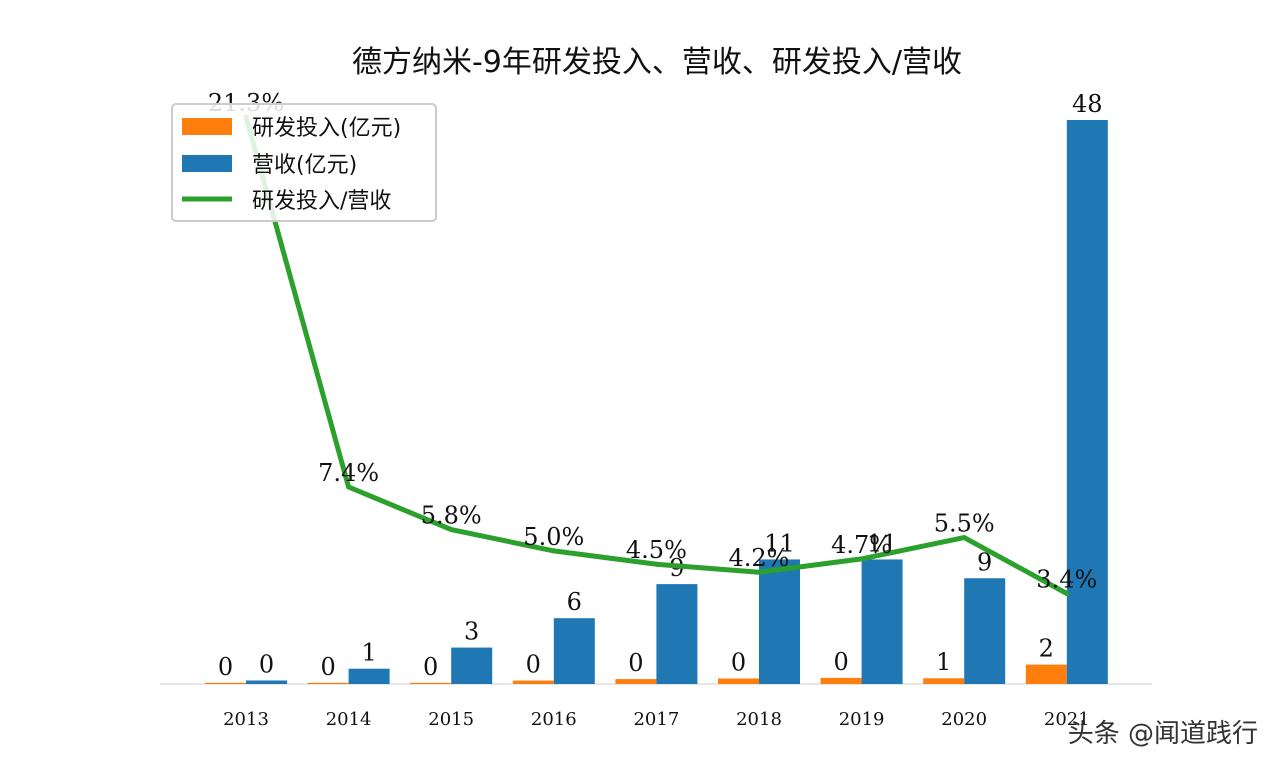 Image resolution: width=1280 pixels, height=768 pixels. I want to click on bar-label-rd-2017: 0, so click(635, 663).